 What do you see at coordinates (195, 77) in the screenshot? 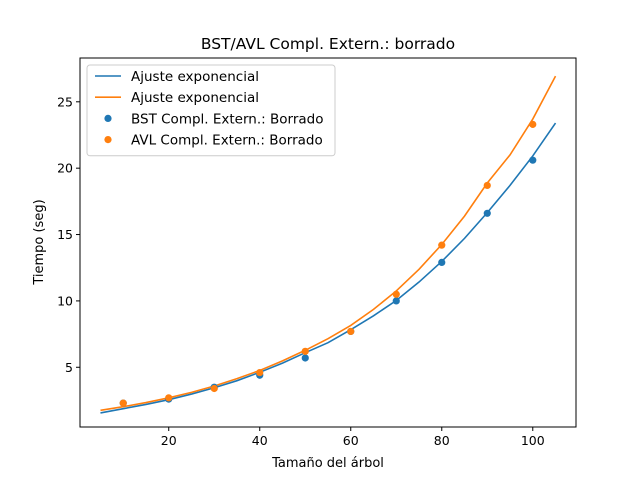
I see `legend-label-0: Ajuste exponencial` at bounding box center [195, 77].